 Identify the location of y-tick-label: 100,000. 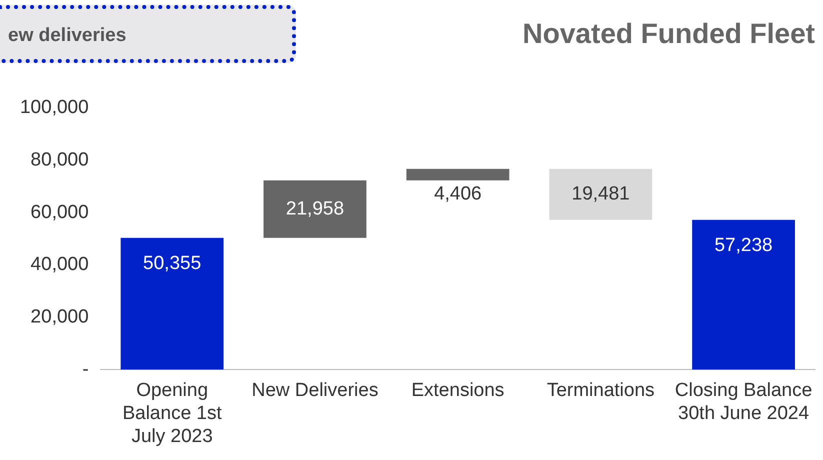
(54, 107).